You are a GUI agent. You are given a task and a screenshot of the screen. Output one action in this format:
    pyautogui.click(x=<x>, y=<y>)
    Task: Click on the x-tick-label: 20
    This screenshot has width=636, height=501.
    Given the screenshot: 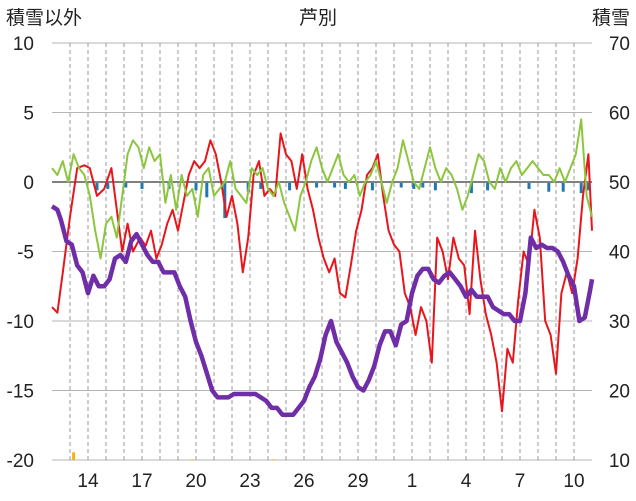 What is the action you would take?
    pyautogui.click(x=195, y=481)
    